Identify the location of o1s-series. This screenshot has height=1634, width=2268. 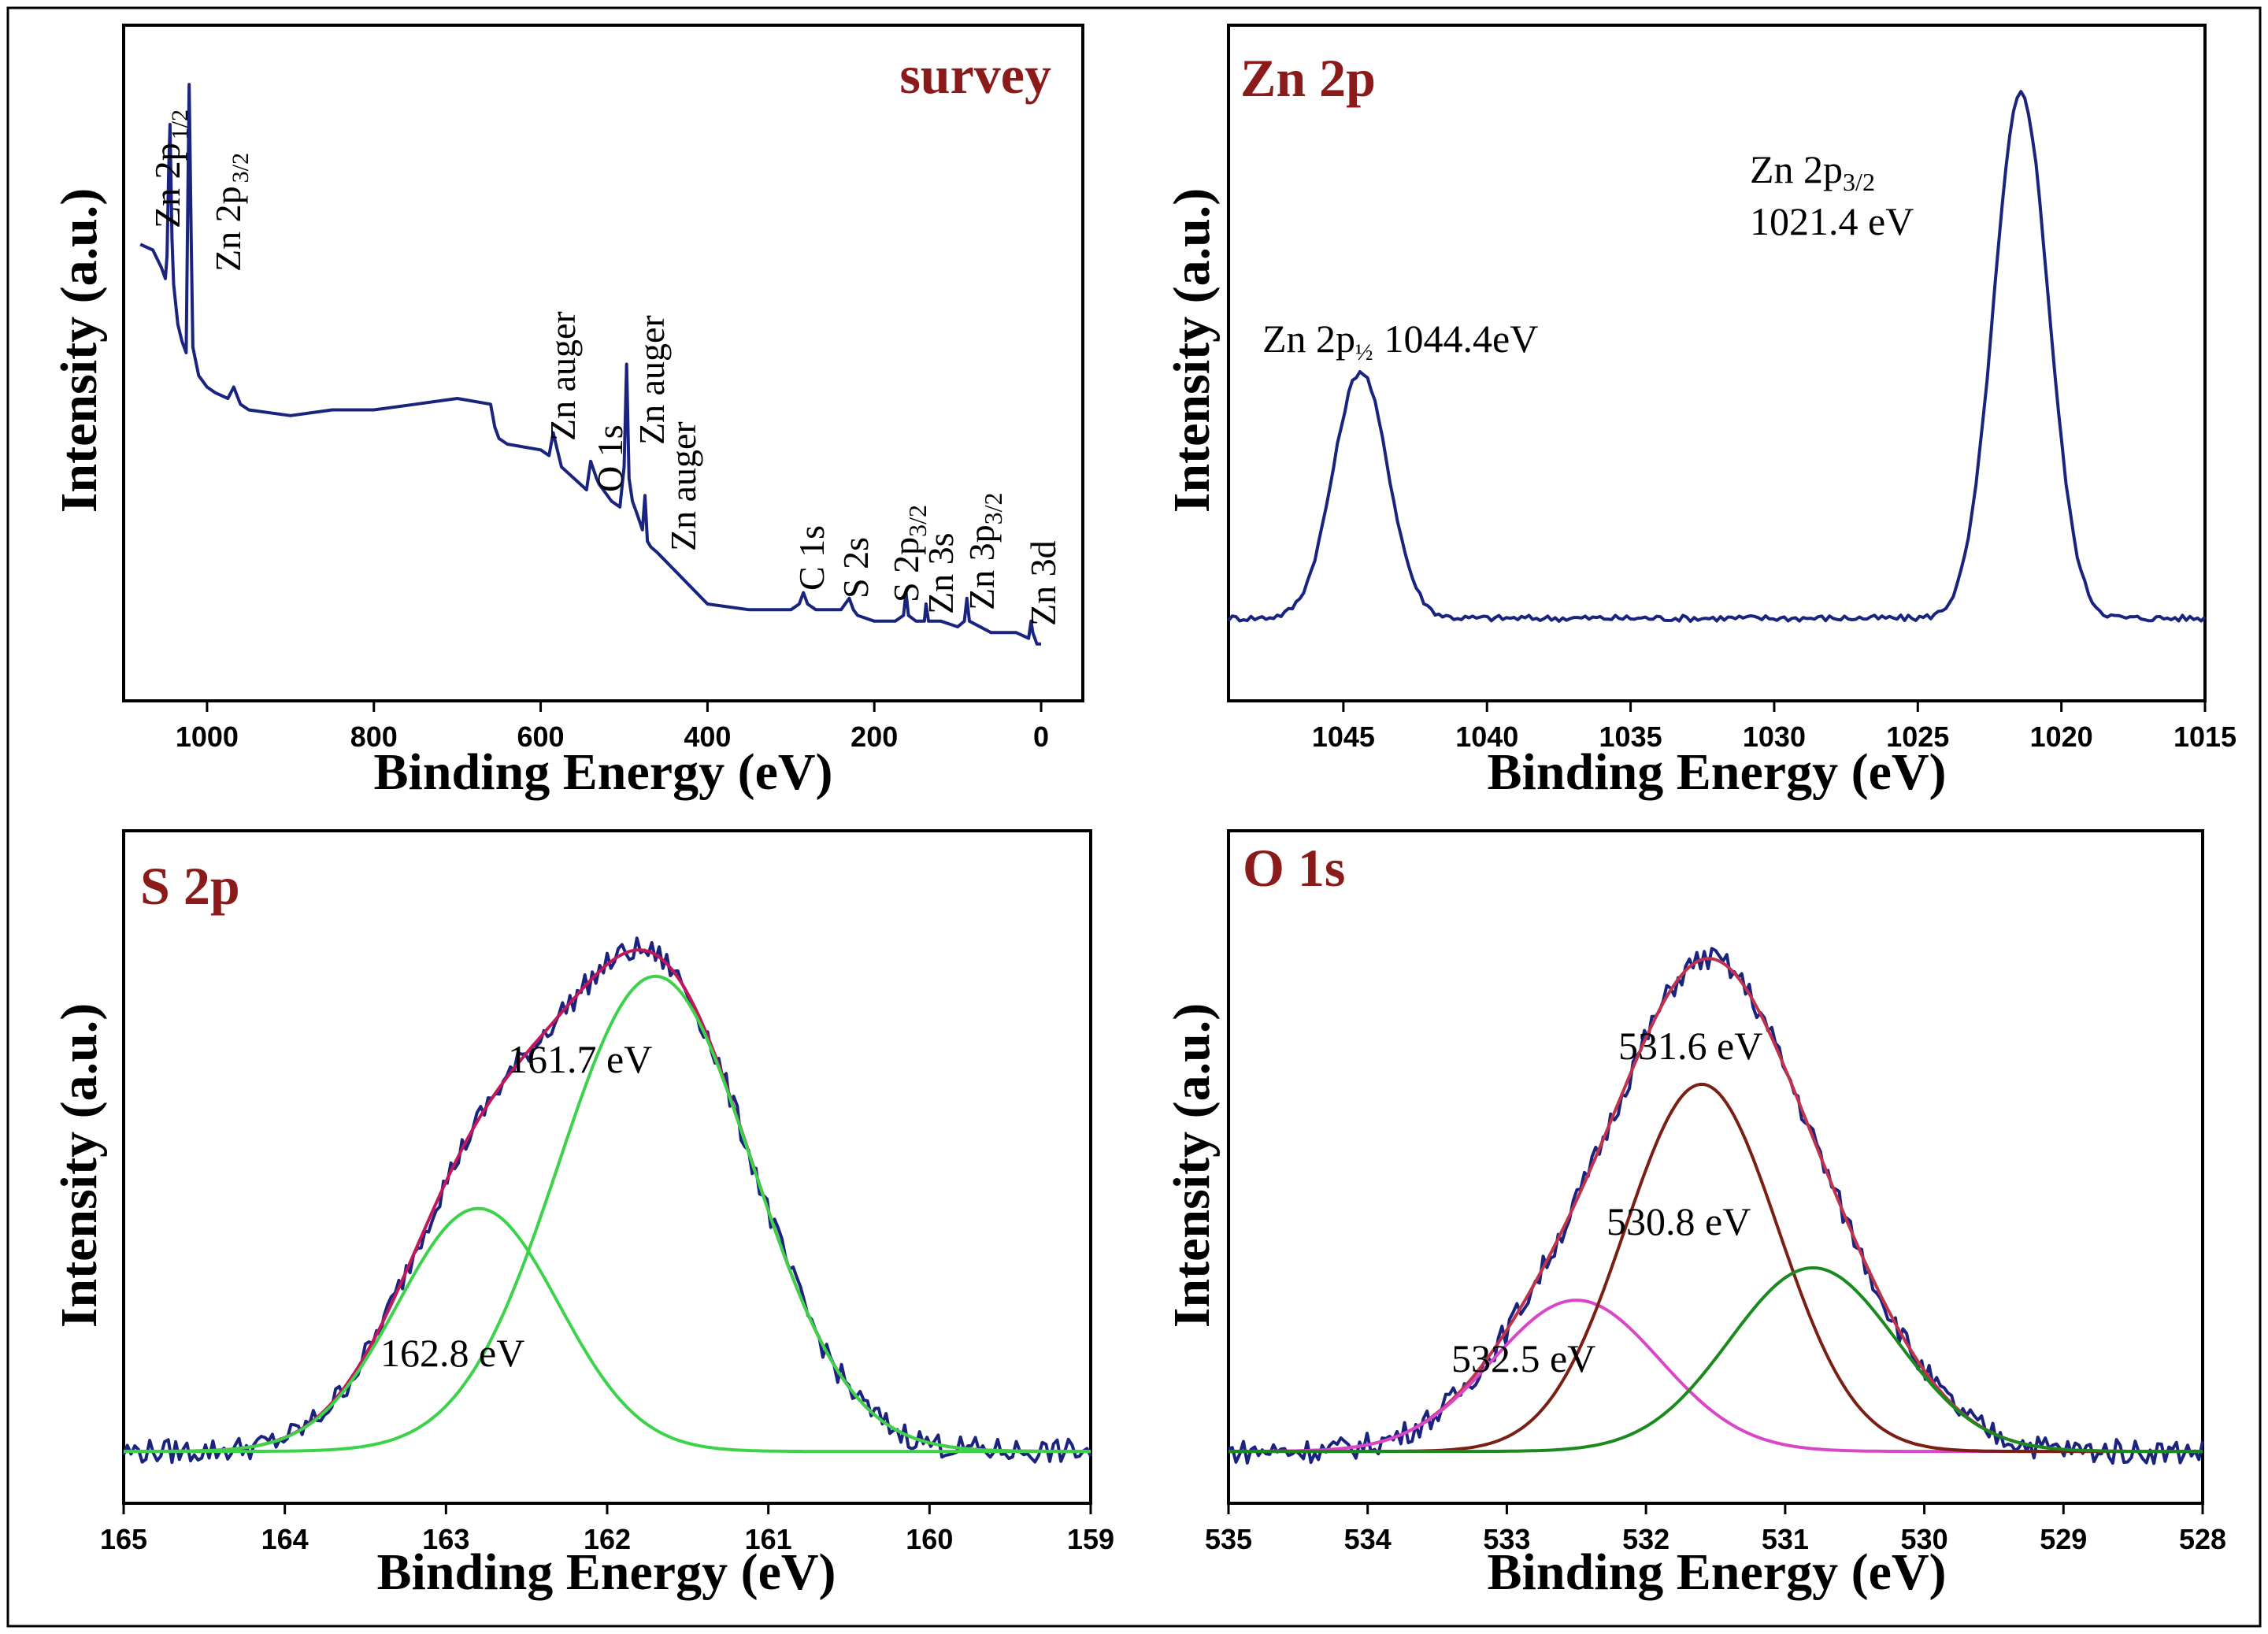
(1716, 1206).